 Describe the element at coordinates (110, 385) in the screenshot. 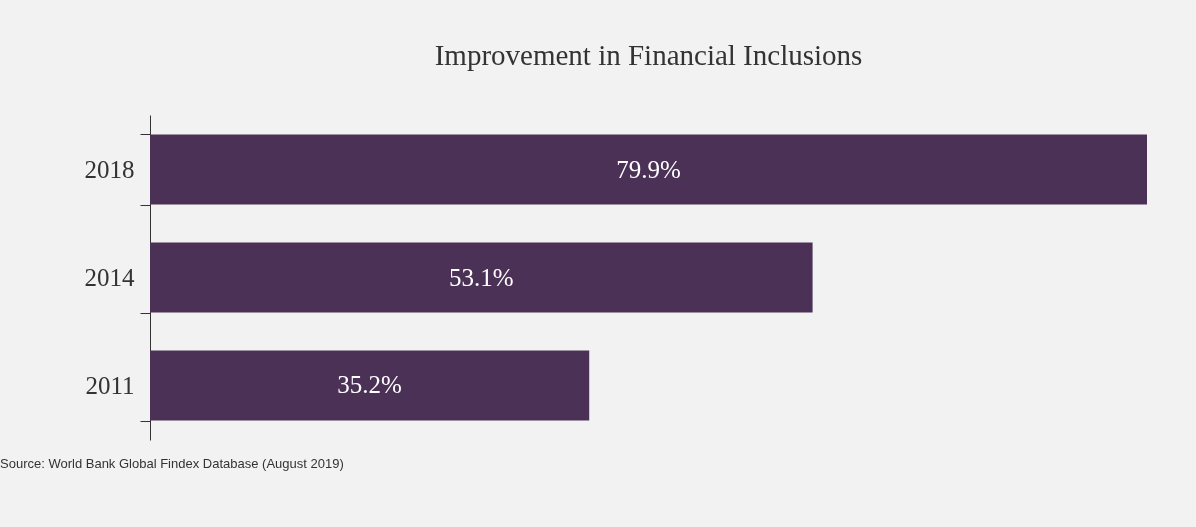

I see `y-tick-label: 2011` at that location.